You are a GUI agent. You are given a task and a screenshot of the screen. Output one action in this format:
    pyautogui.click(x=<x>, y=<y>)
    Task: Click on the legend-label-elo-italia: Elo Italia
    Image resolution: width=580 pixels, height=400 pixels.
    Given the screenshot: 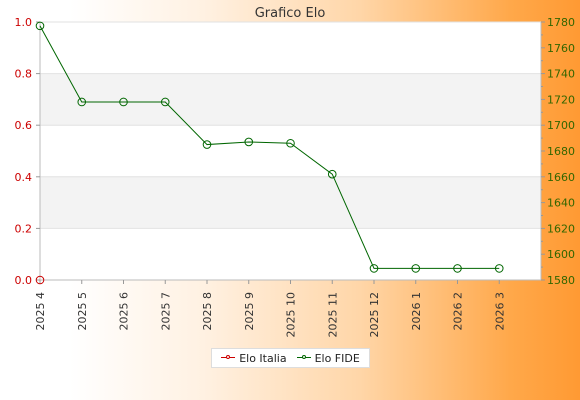 What is the action you would take?
    pyautogui.click(x=263, y=358)
    